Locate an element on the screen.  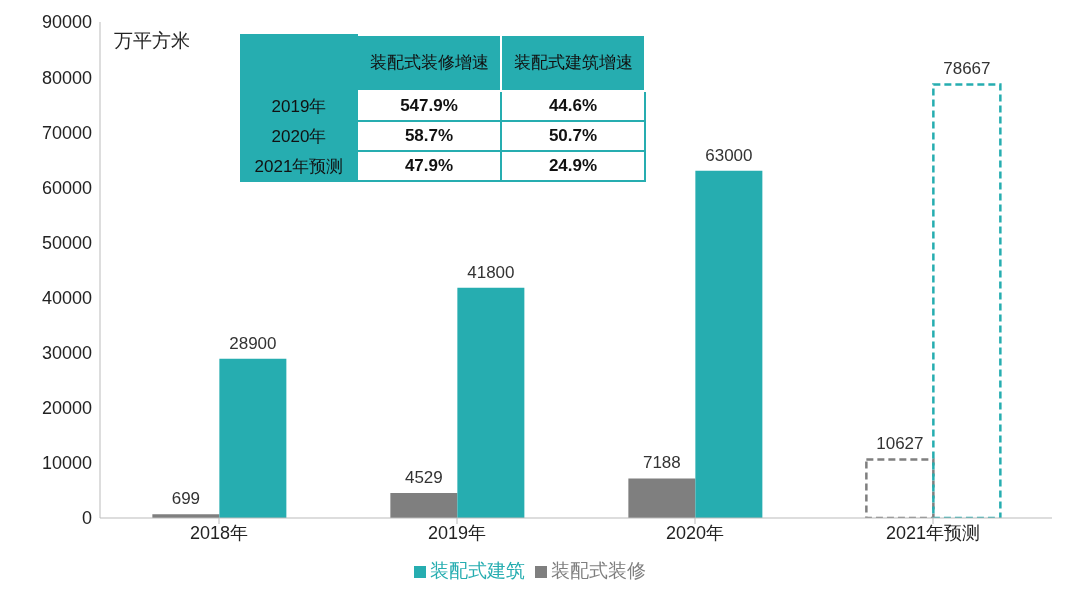
data-label: 78667 is located at coordinates (967, 69).